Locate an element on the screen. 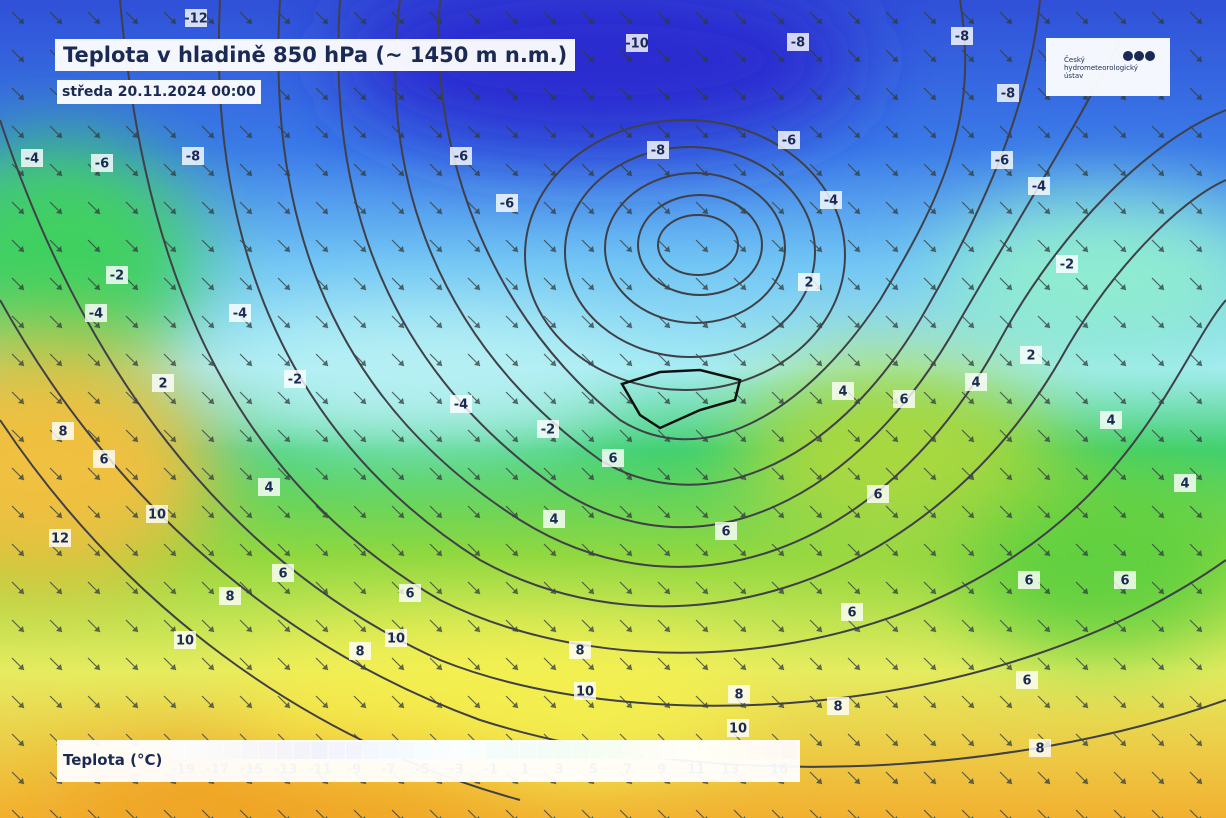 This screenshot has height=818, width=1226. logo: Český hydrometeorologický ústav is located at coordinates (1108, 67).